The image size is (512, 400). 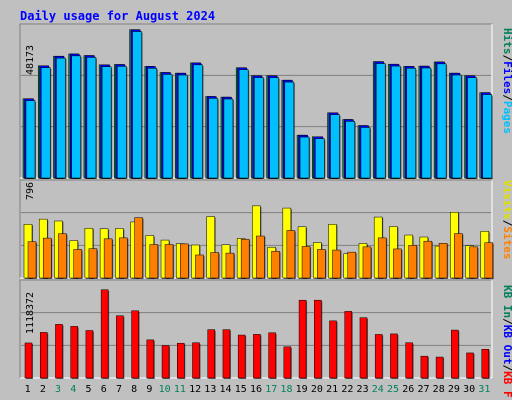 I want to click on legend-files: Files, so click(x=506, y=77).